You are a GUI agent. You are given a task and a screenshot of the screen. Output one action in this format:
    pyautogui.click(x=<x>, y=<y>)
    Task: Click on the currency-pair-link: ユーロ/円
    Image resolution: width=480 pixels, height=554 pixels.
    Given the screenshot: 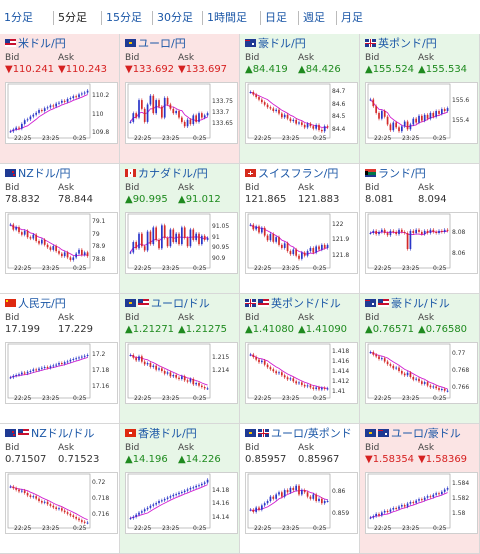 What is the action you would take?
    pyautogui.click(x=162, y=43)
    